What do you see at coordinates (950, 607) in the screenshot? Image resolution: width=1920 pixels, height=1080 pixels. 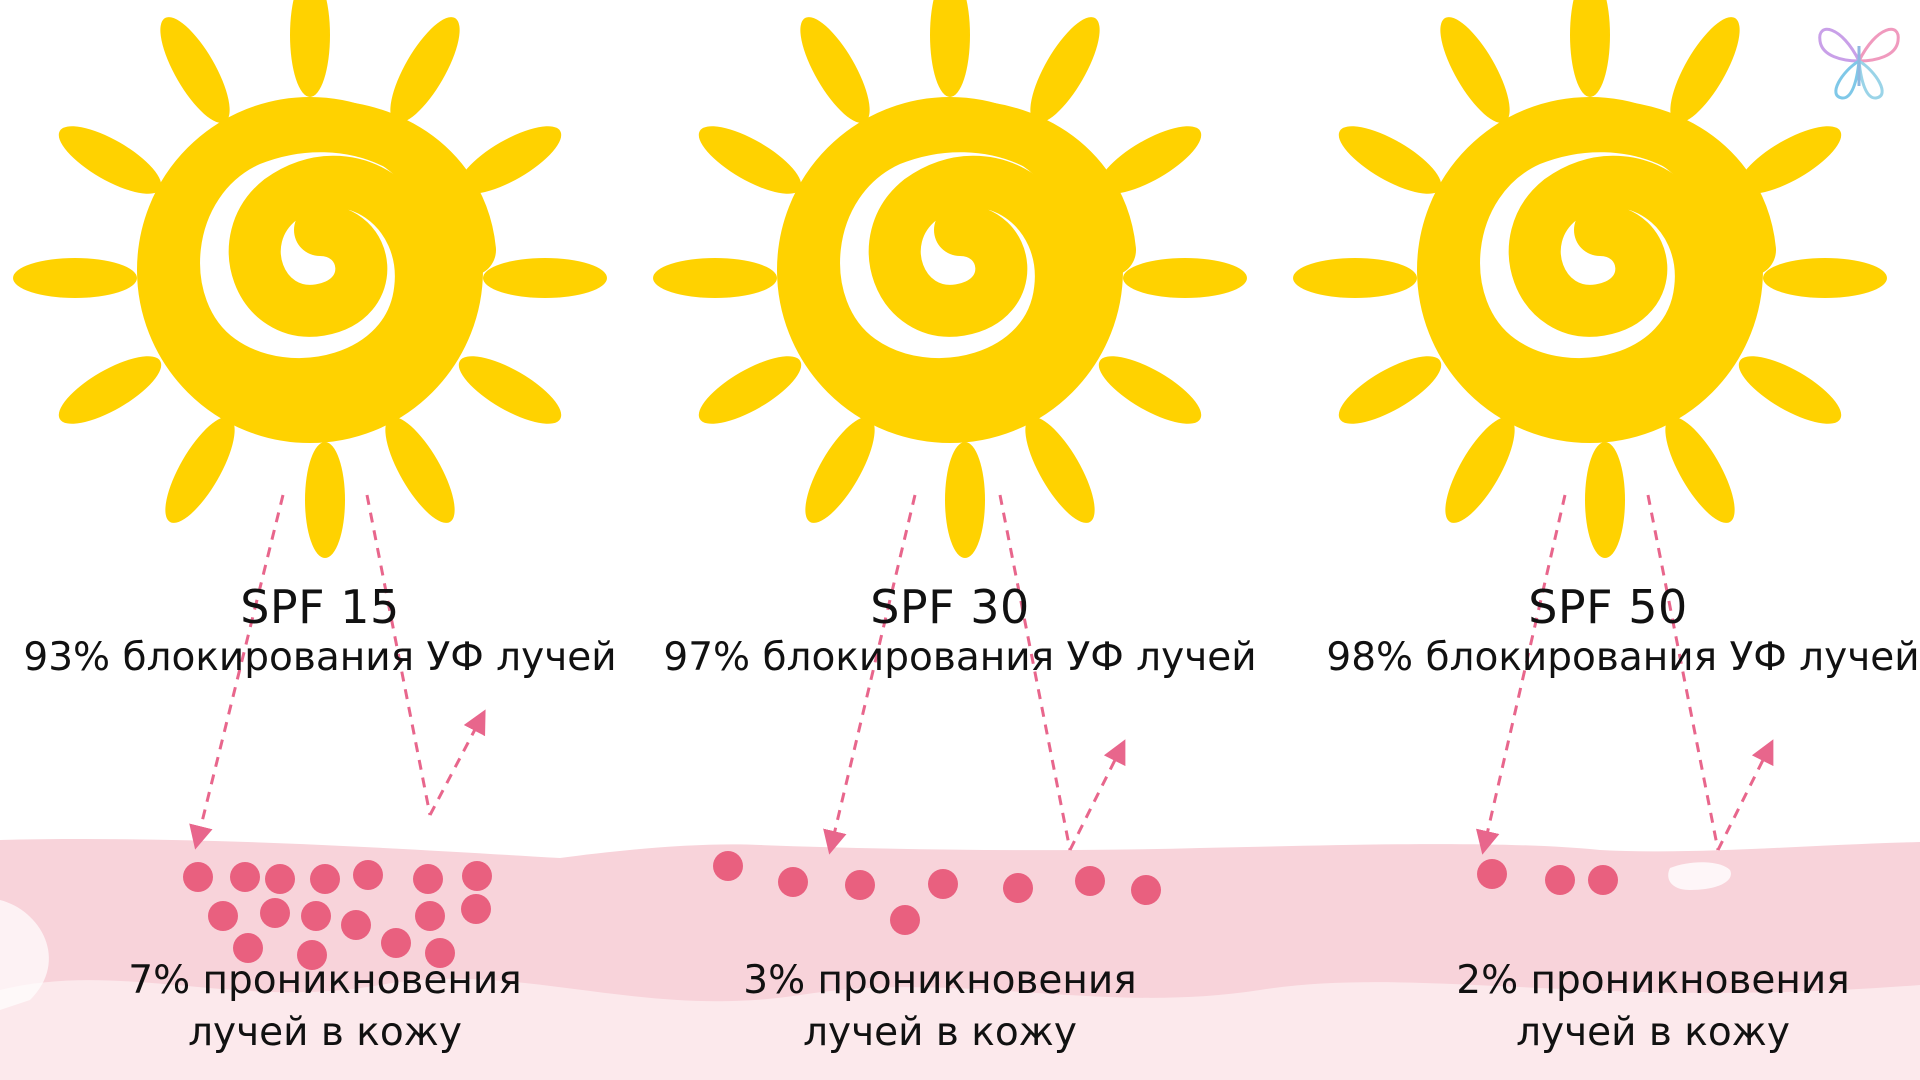 I see `spf30-title: SPF 30` at bounding box center [950, 607].